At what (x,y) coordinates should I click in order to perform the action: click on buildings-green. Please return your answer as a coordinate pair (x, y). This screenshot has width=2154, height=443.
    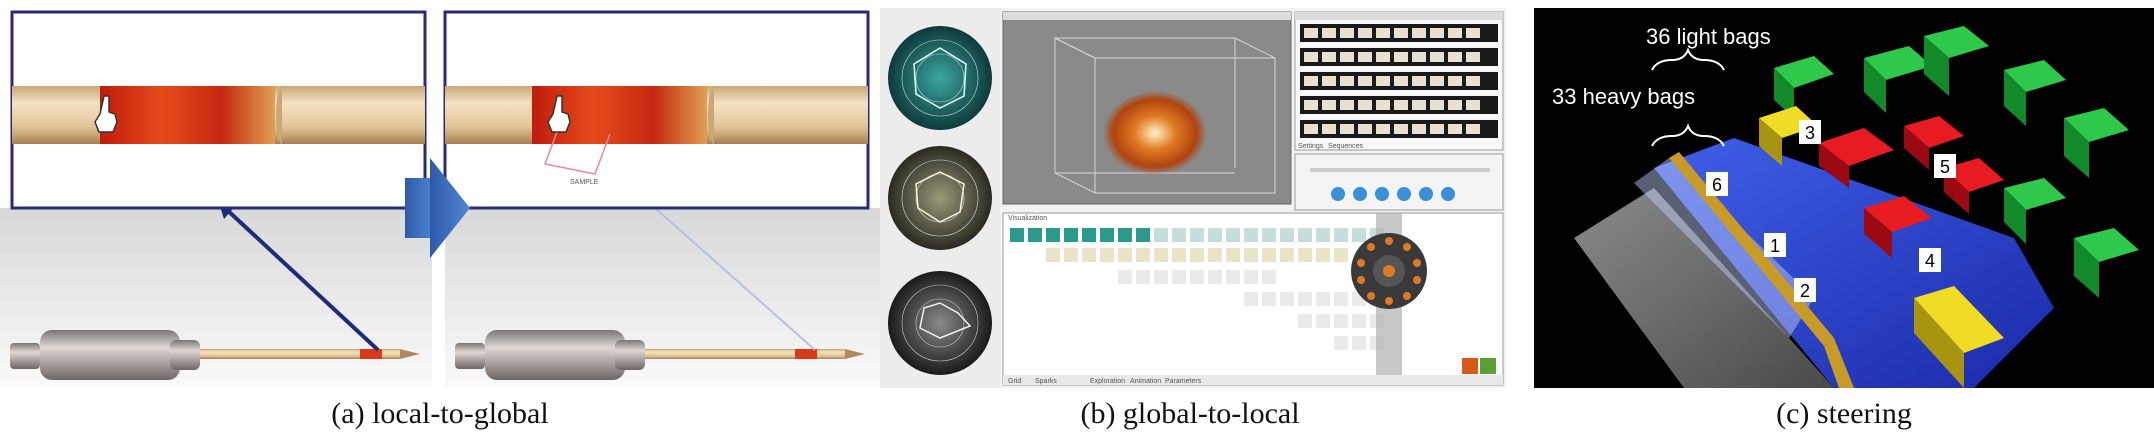
    Looking at the image, I should click on (1956, 162).